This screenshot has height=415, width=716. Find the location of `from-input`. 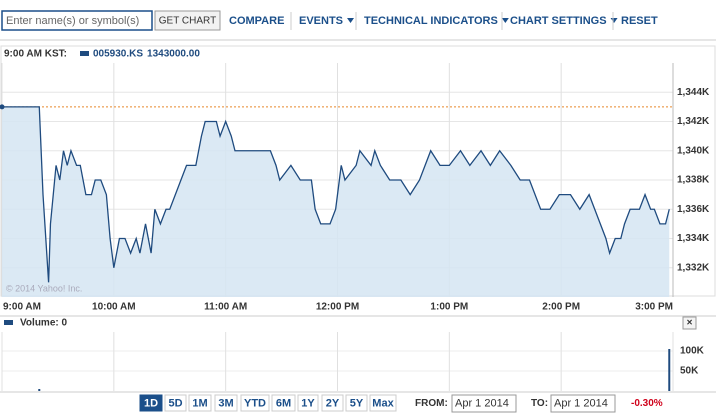

from-input is located at coordinates (484, 403).